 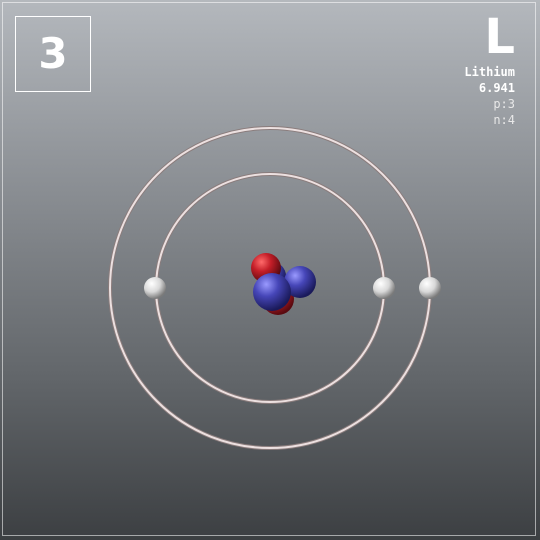 What do you see at coordinates (499, 37) in the screenshot?
I see `element-symbol: L` at bounding box center [499, 37].